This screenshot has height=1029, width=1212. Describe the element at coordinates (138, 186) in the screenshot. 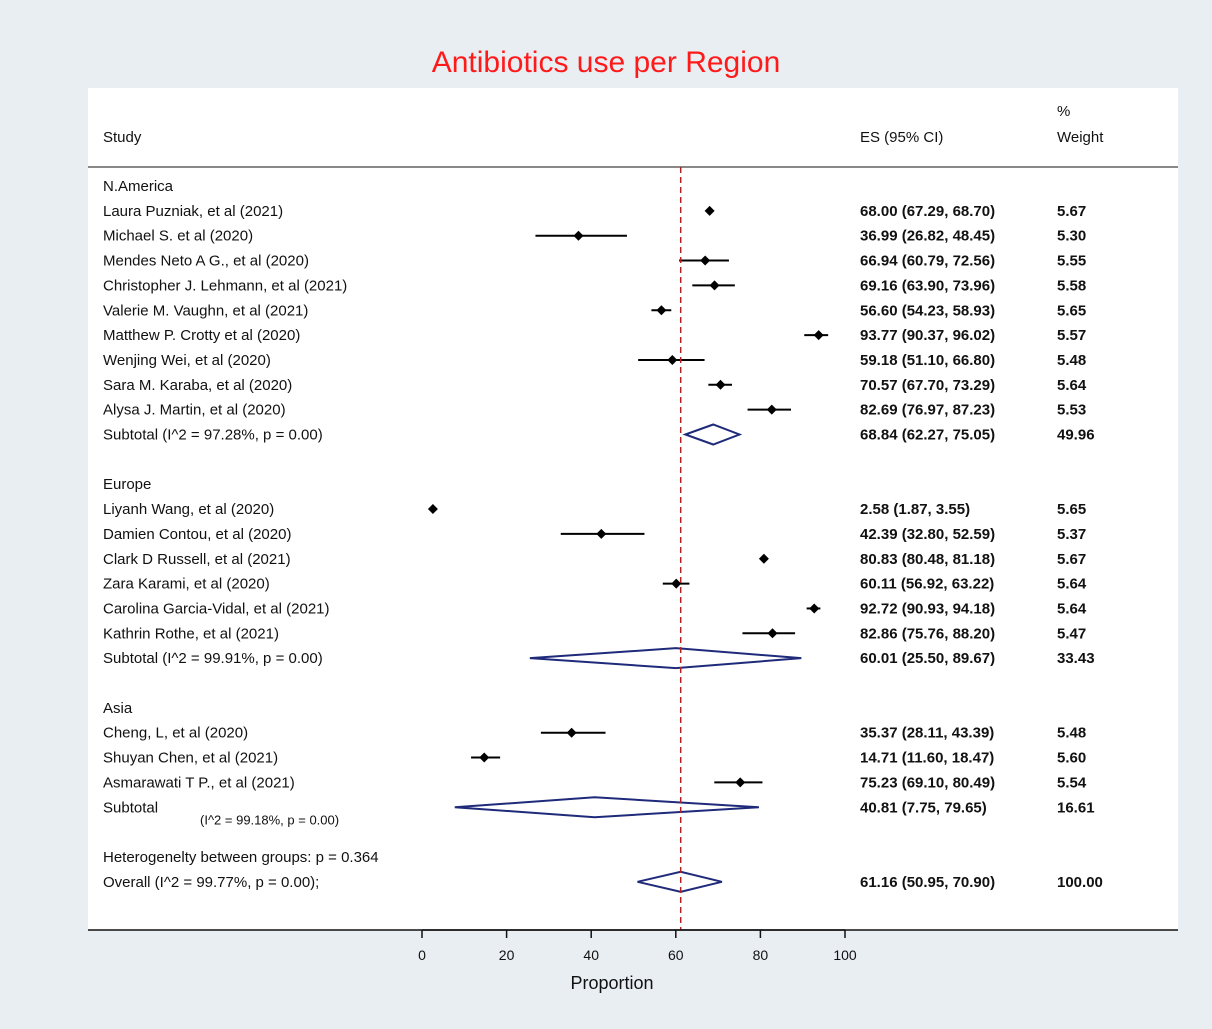

I see `group-label: N.America` at that location.